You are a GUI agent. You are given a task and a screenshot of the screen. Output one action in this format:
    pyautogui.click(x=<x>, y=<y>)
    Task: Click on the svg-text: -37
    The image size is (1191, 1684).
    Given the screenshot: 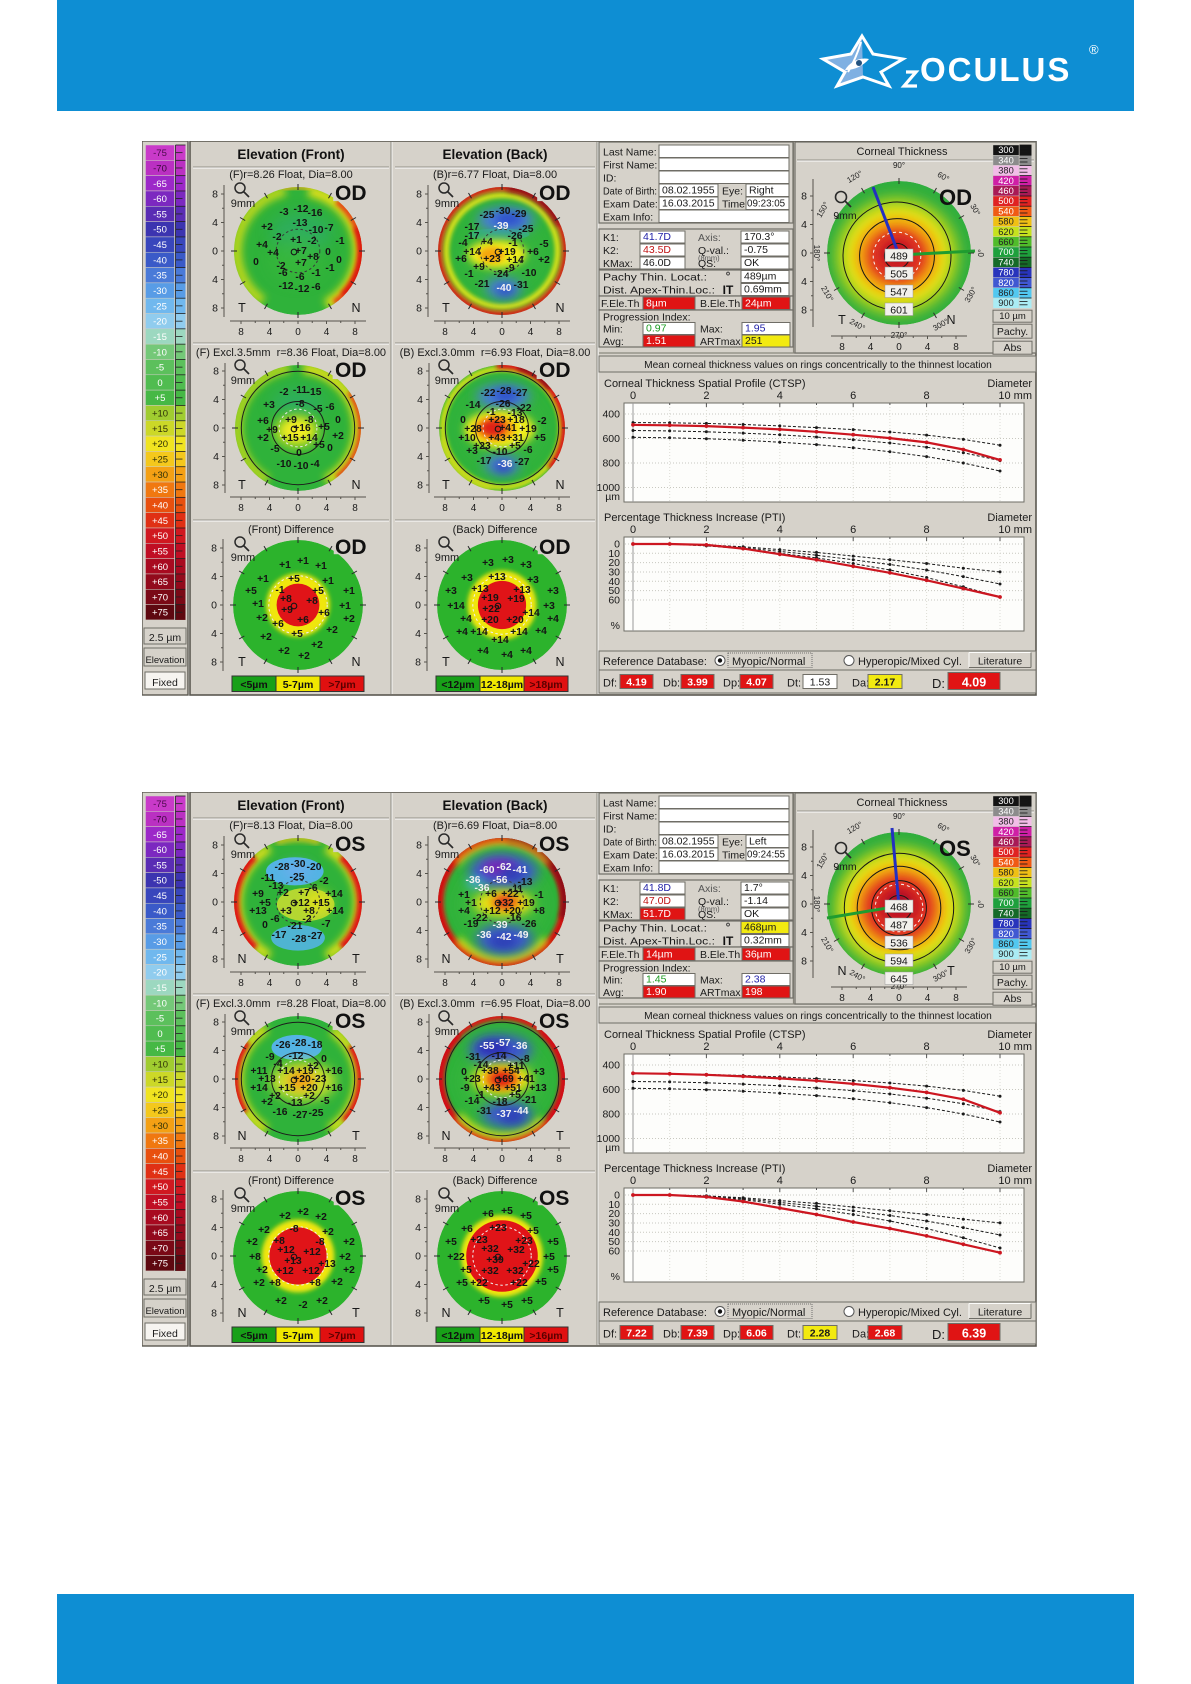 What is the action you would take?
    pyautogui.click(x=504, y=1114)
    